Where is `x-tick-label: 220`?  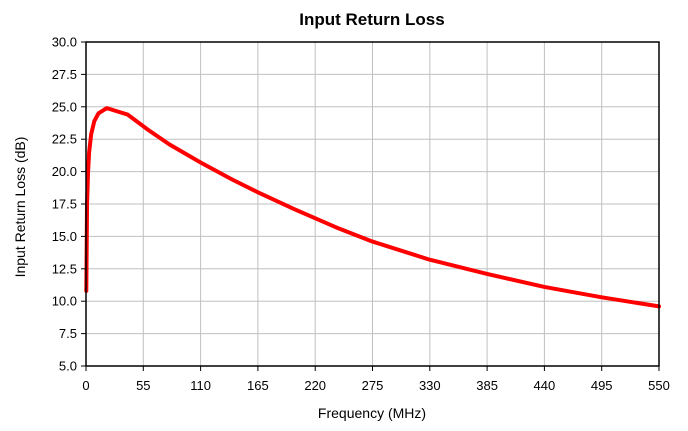
x-tick-label: 220 is located at coordinates (315, 385).